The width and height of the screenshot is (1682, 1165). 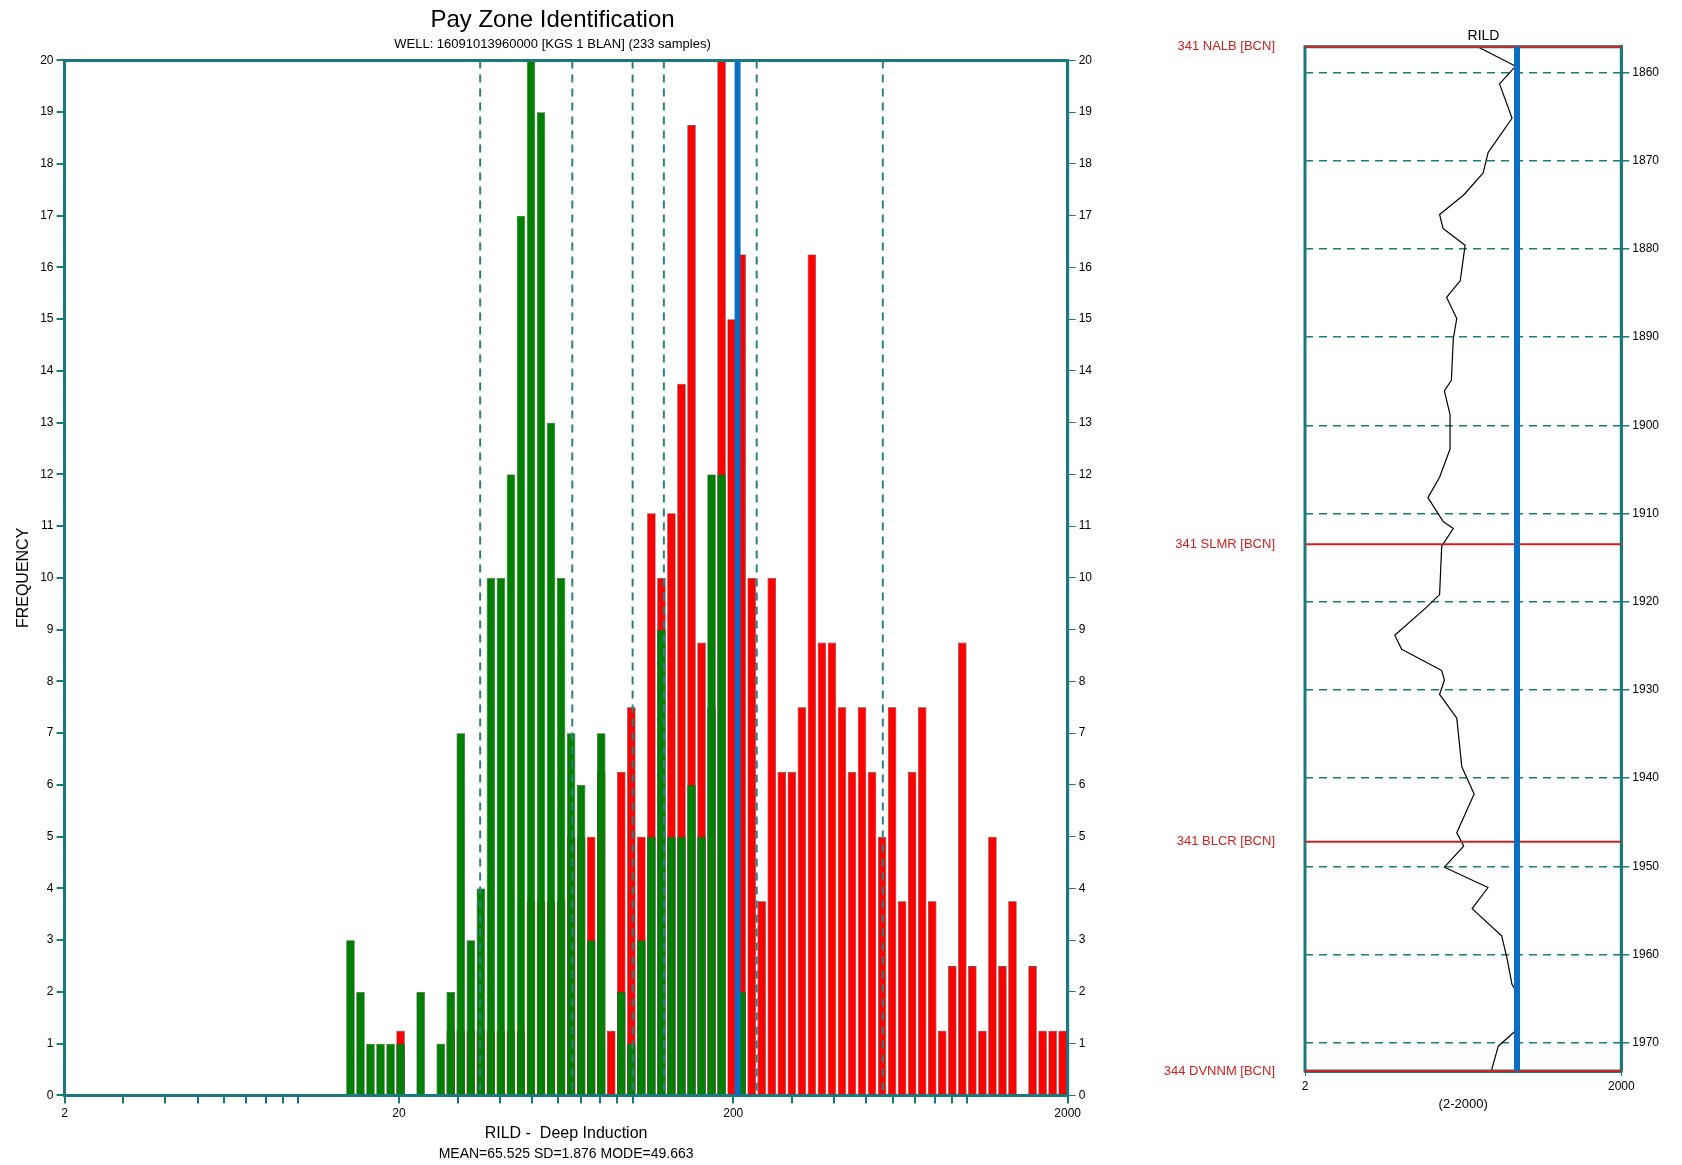 I want to click on y-tick-label: 3, so click(x=50, y=939).